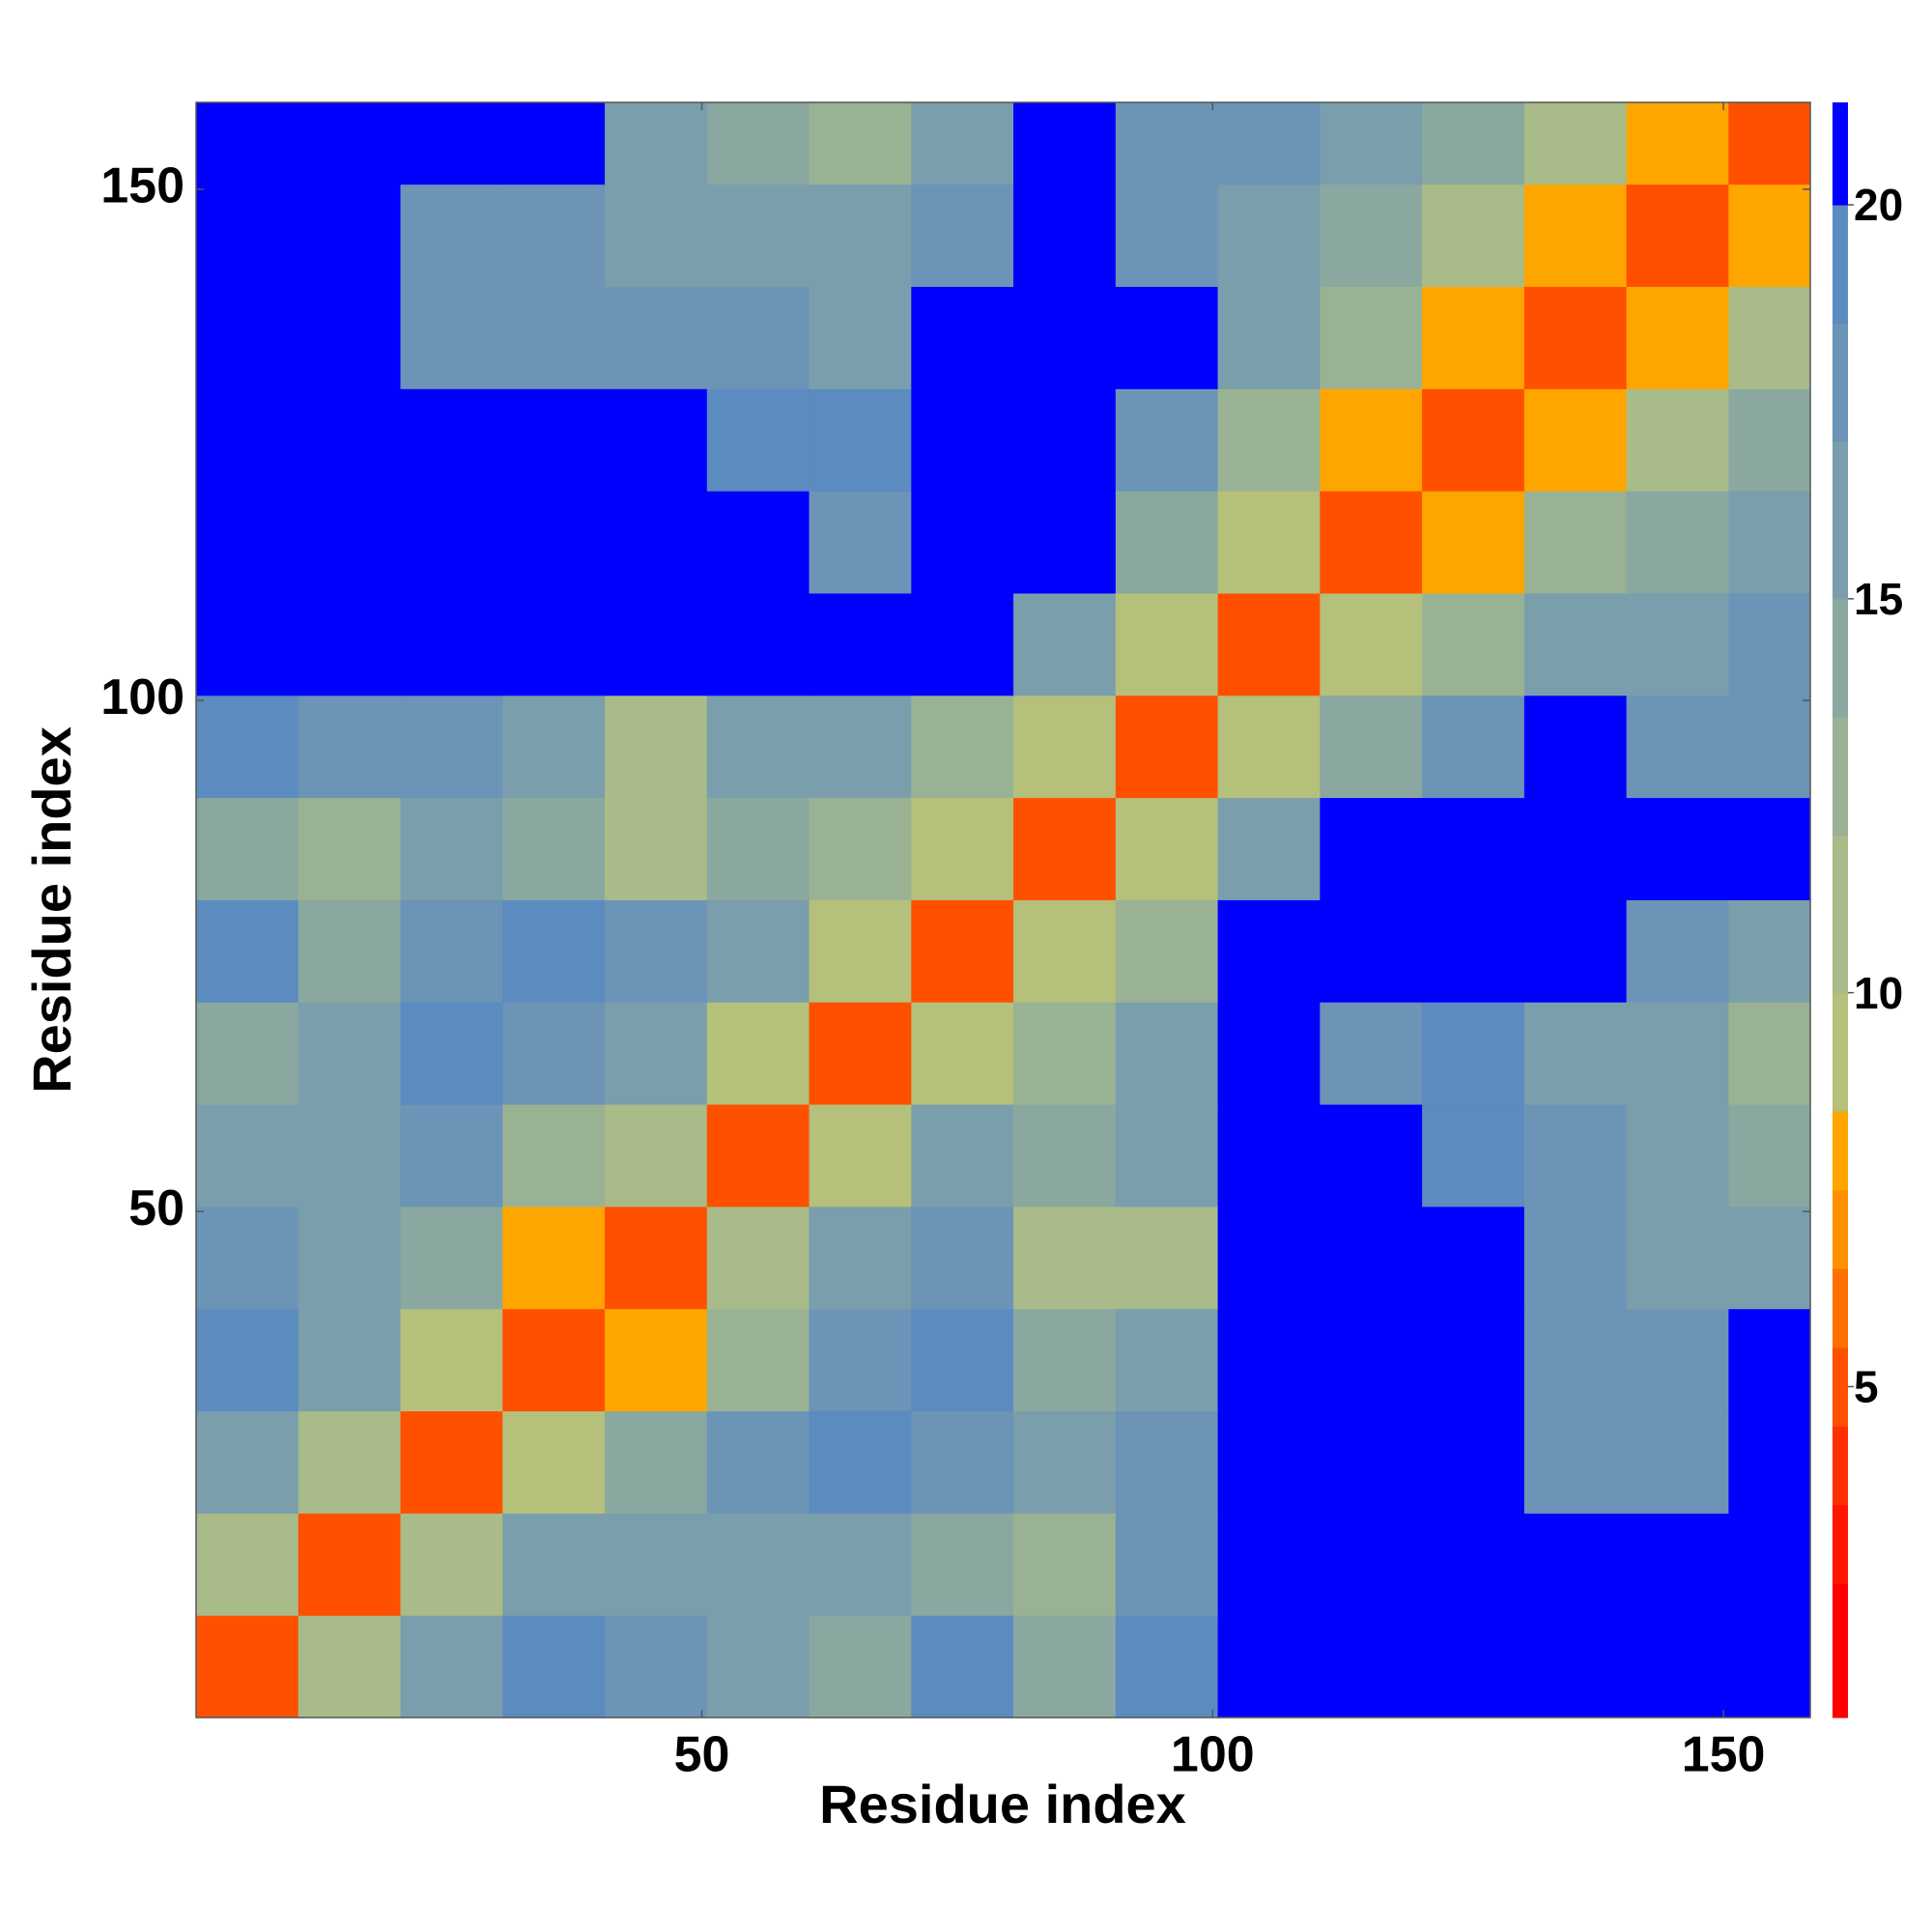 The image size is (1932, 1932). I want to click on x-axis-label: Residue index, so click(1002, 1804).